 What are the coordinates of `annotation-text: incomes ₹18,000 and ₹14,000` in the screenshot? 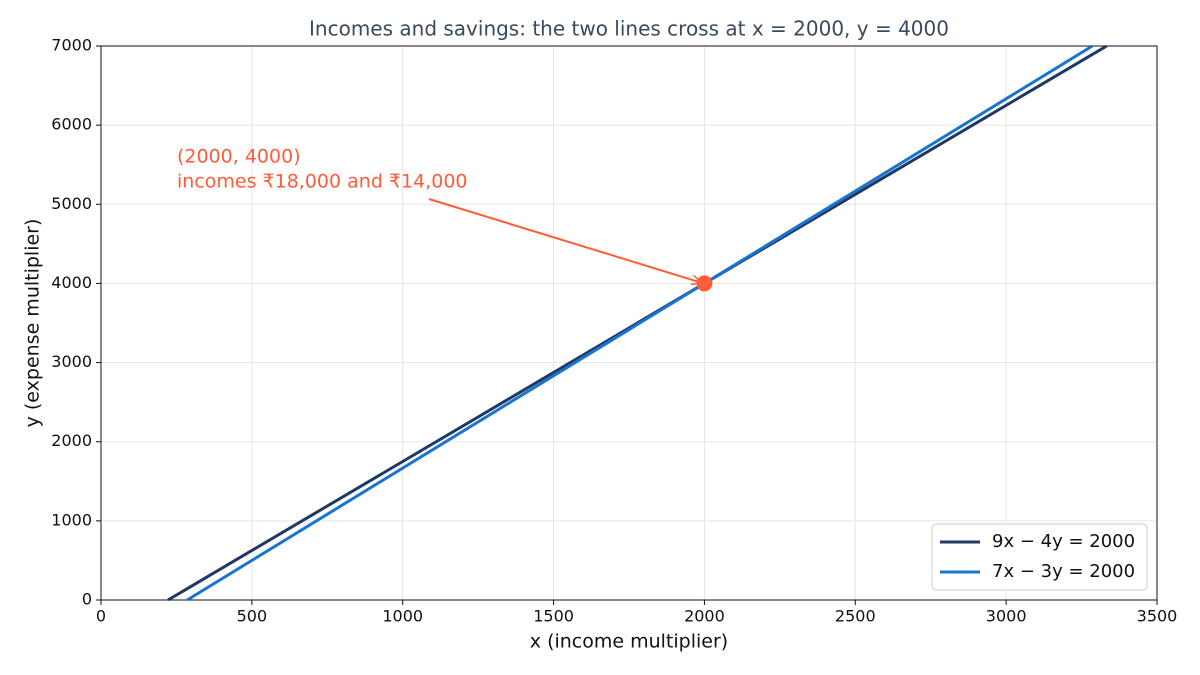 It's located at (322, 182).